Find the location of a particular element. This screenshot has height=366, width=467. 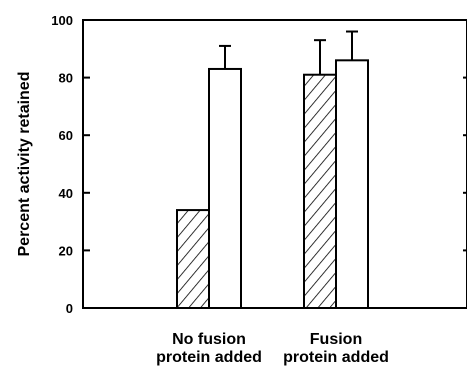

y-tick-label: 60 is located at coordinates (66, 135).